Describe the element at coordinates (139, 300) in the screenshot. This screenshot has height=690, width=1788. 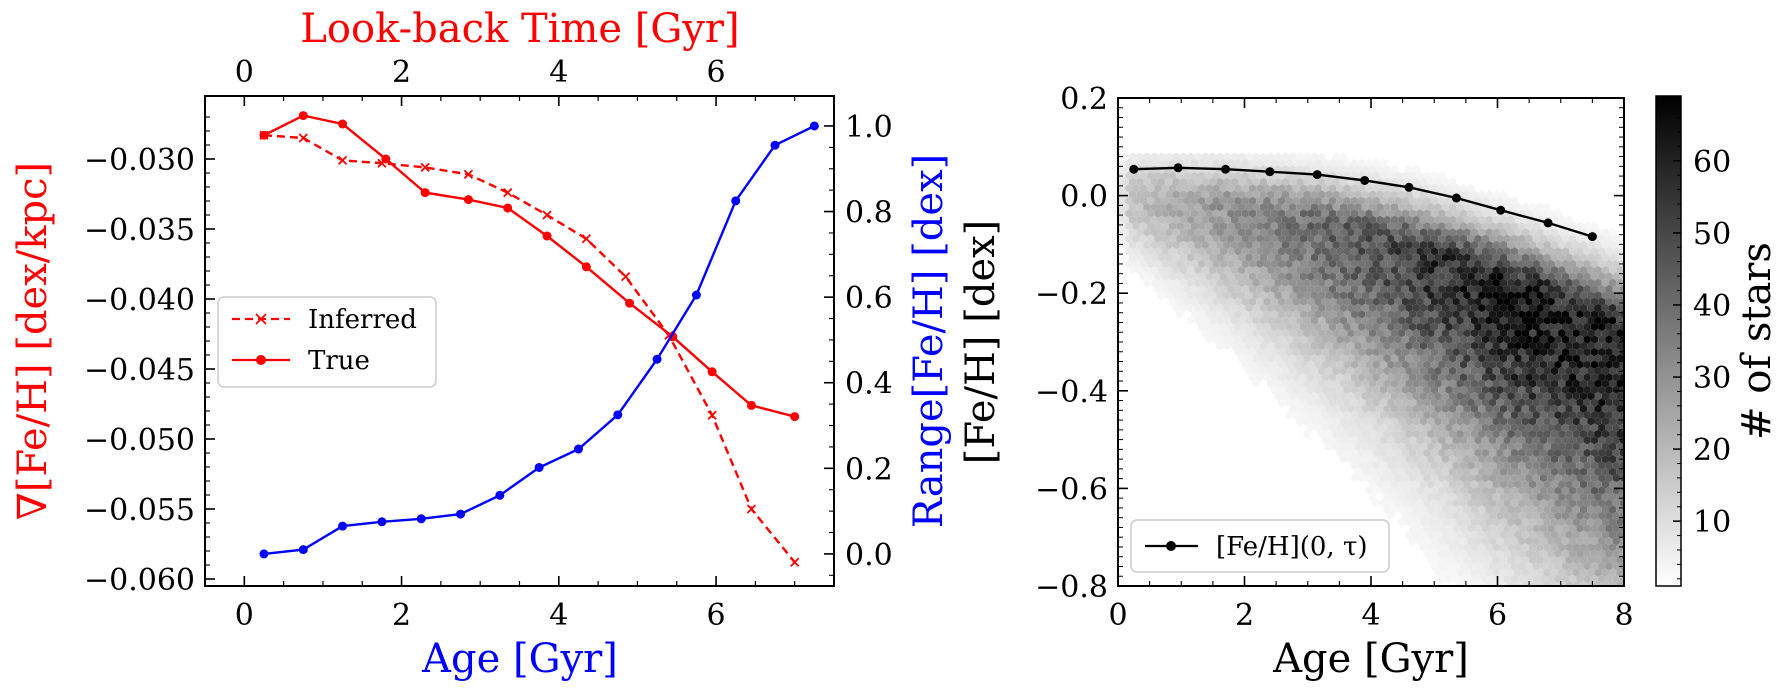
I see `left-y-tick-label: −0.040` at that location.